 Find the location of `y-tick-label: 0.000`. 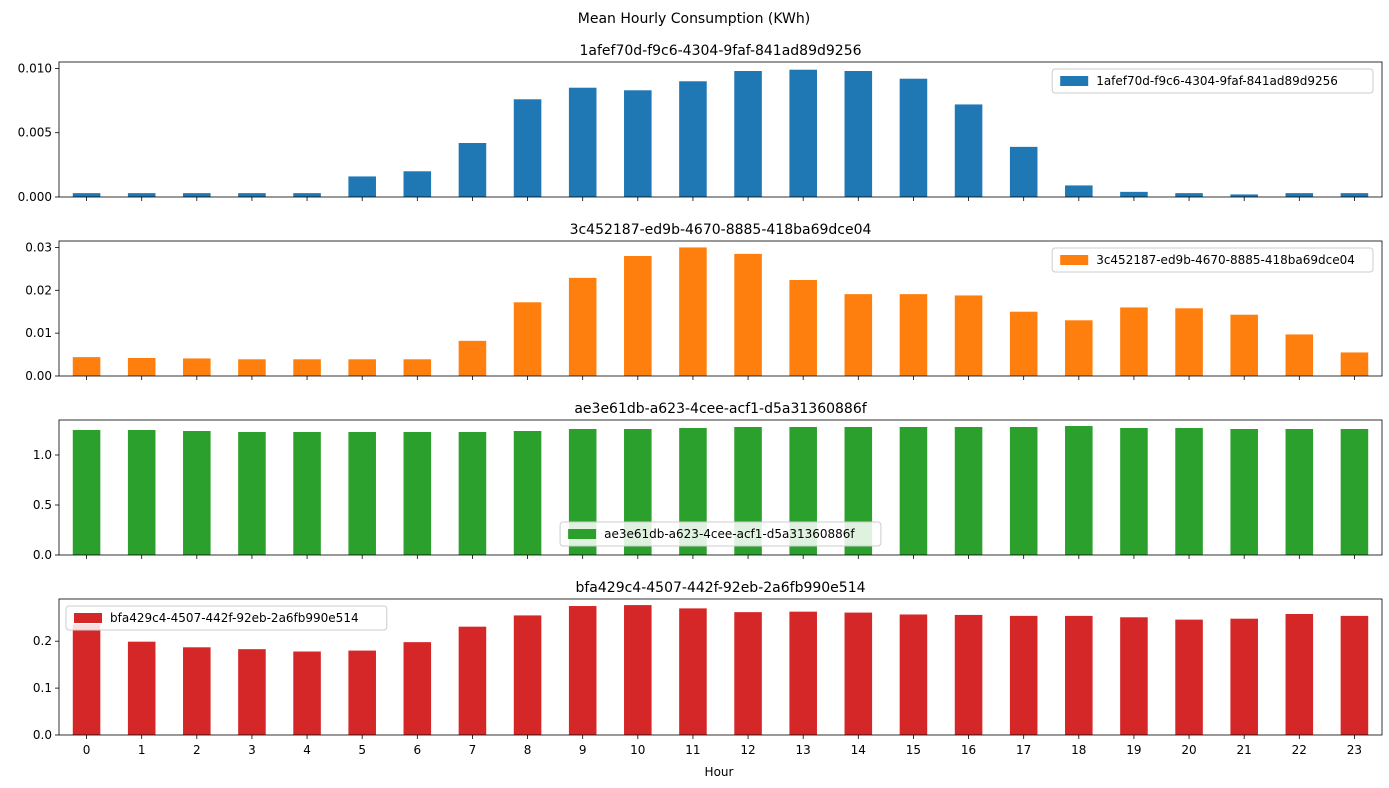

y-tick-label: 0.000 is located at coordinates (35, 197).